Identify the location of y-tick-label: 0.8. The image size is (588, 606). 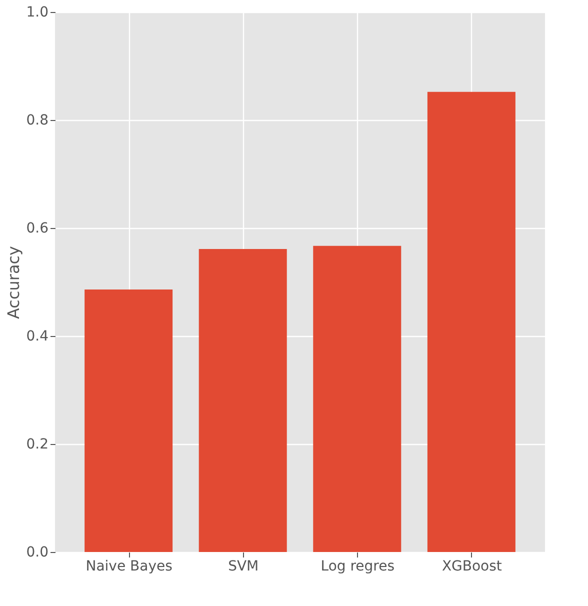
(37, 120).